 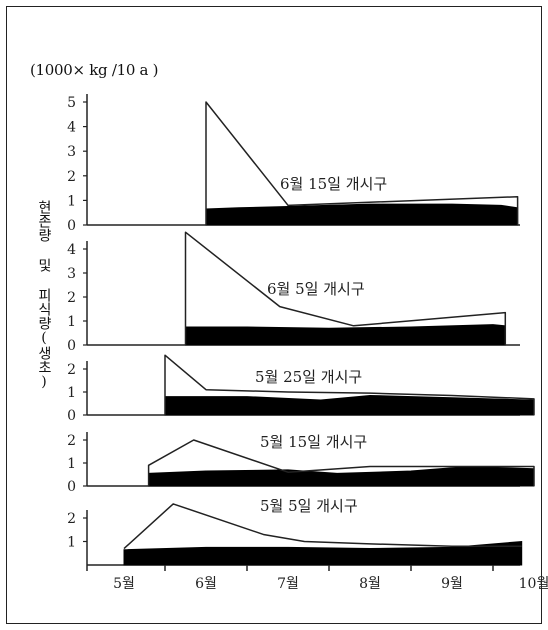 What do you see at coordinates (44, 295) in the screenshot?
I see `y-axis-label: 현존량 및 피식량(생초)` at bounding box center [44, 295].